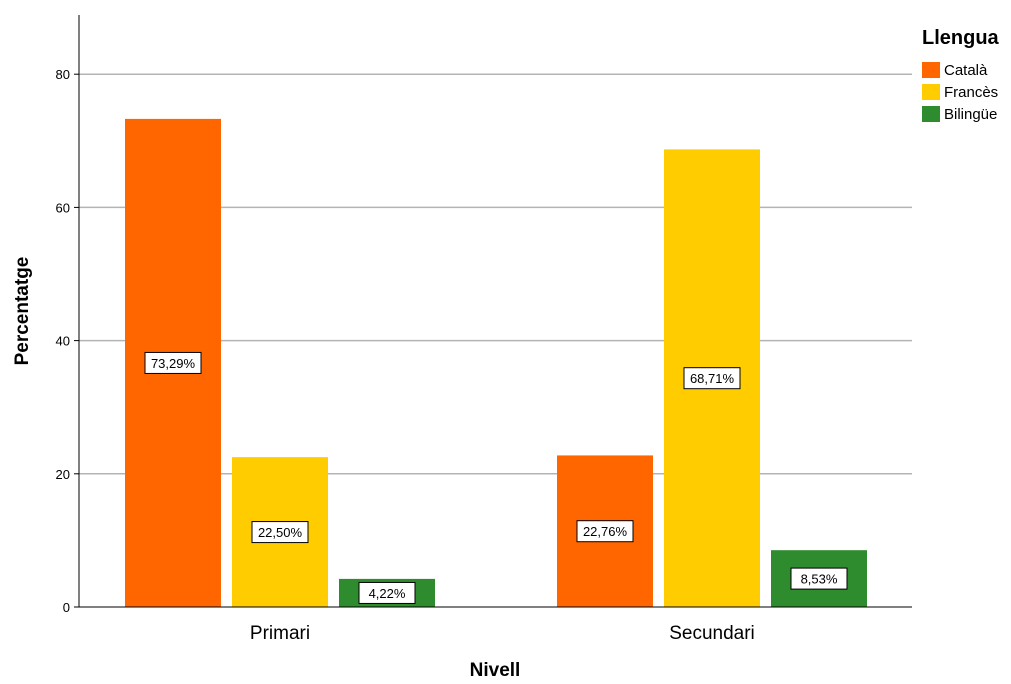  What do you see at coordinates (970, 114) in the screenshot?
I see `legend-item-label: Bilingüe` at bounding box center [970, 114].